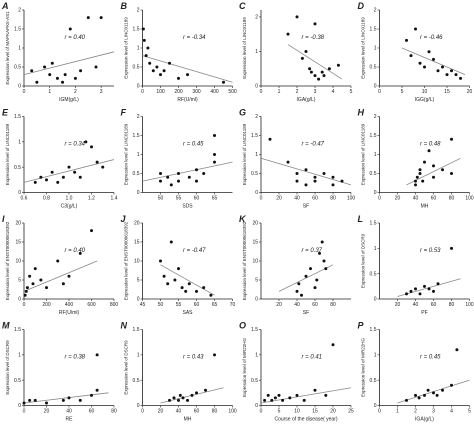 Image resolution: width=474 pixels, height=426 pixels. I want to click on x-tick-label: 80, so click(215, 412).